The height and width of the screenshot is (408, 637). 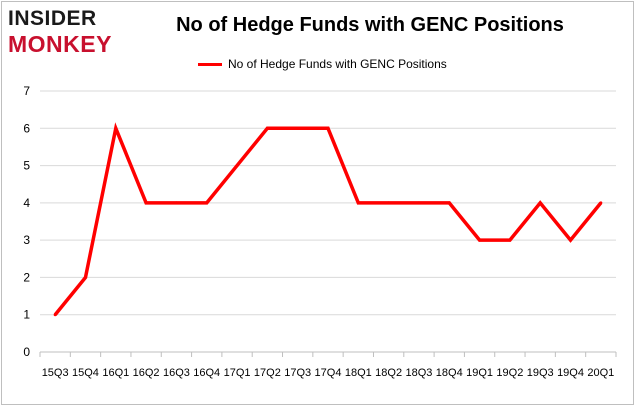 I want to click on y-tick-label: 2, so click(x=26, y=277).